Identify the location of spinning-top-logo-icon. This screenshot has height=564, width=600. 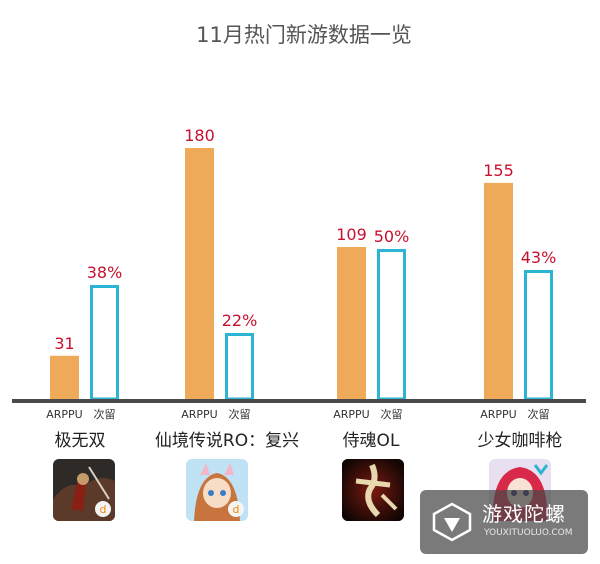
(452, 522).